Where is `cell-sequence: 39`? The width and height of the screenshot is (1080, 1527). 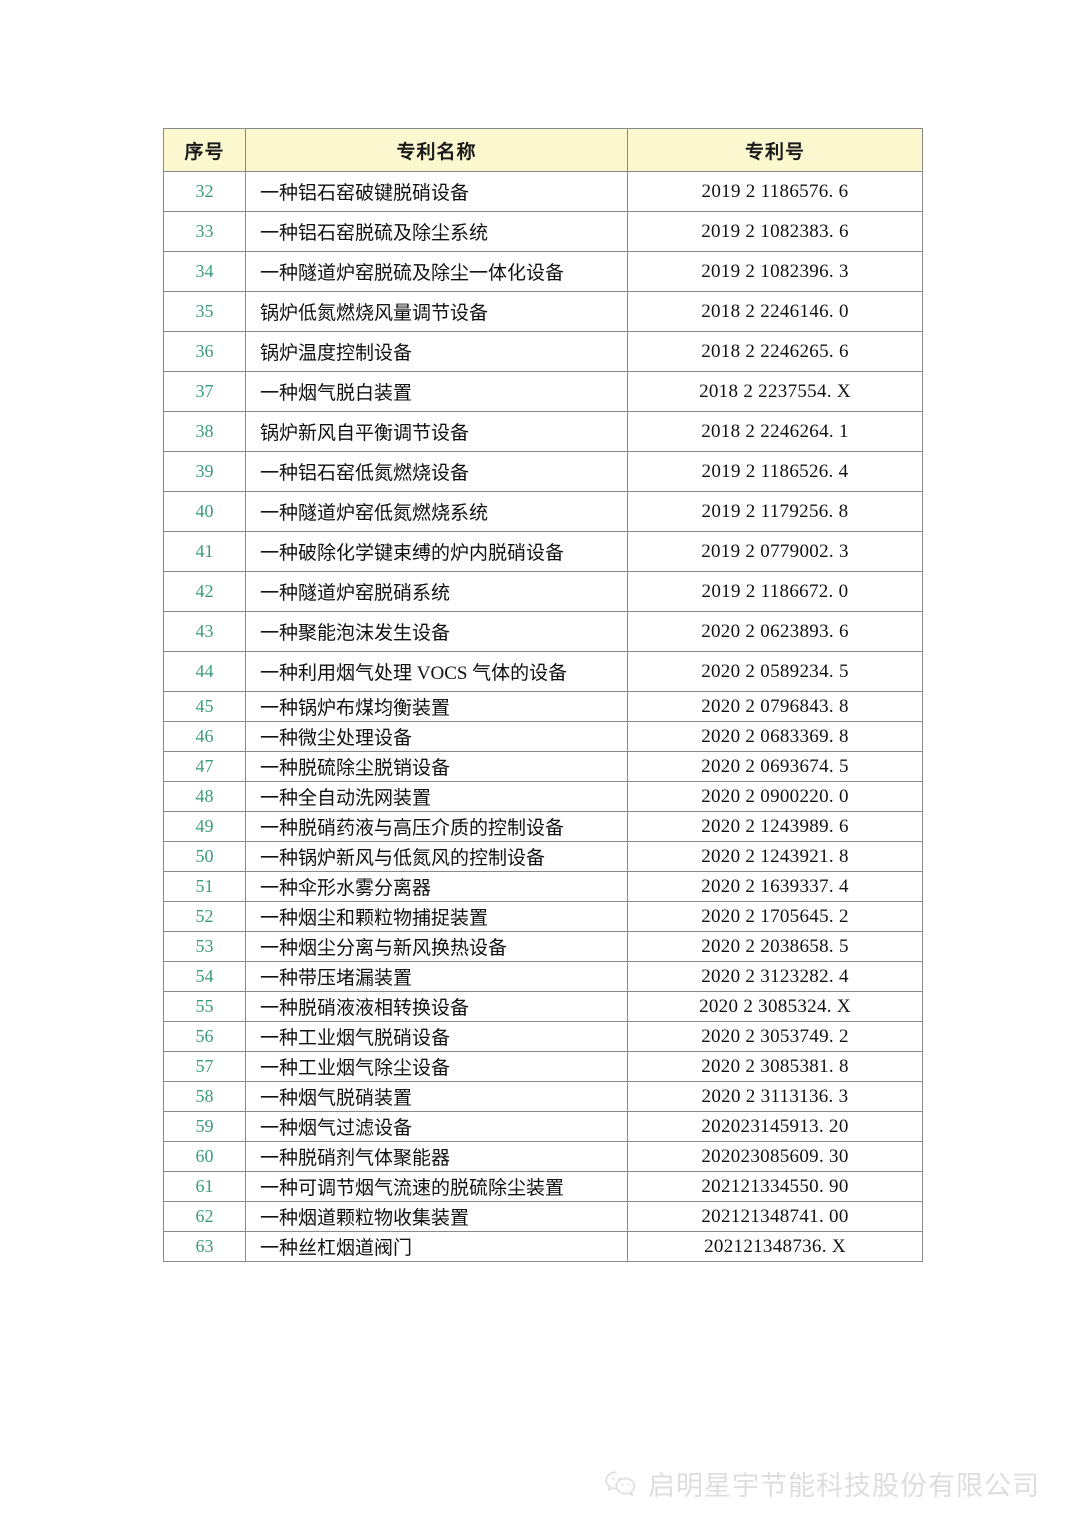
cell-sequence: 39 is located at coordinates (204, 471).